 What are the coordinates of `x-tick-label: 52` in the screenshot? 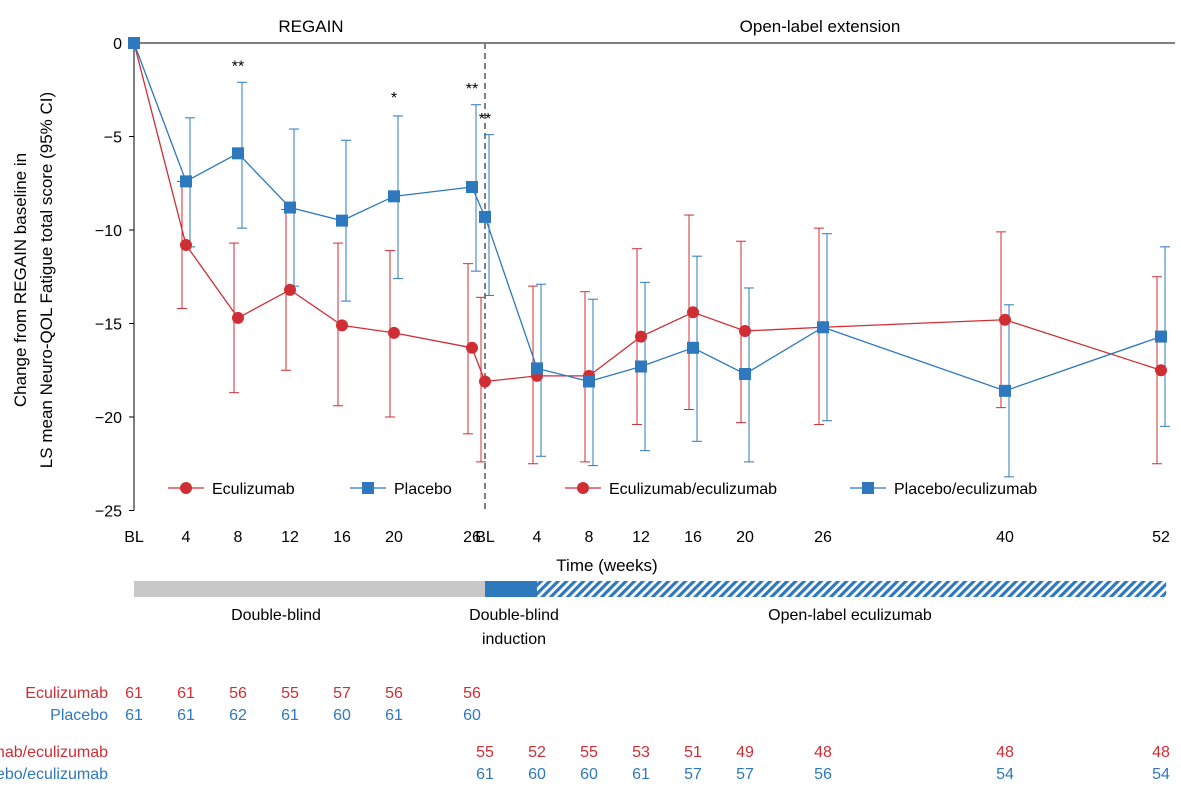 It's located at (1161, 537).